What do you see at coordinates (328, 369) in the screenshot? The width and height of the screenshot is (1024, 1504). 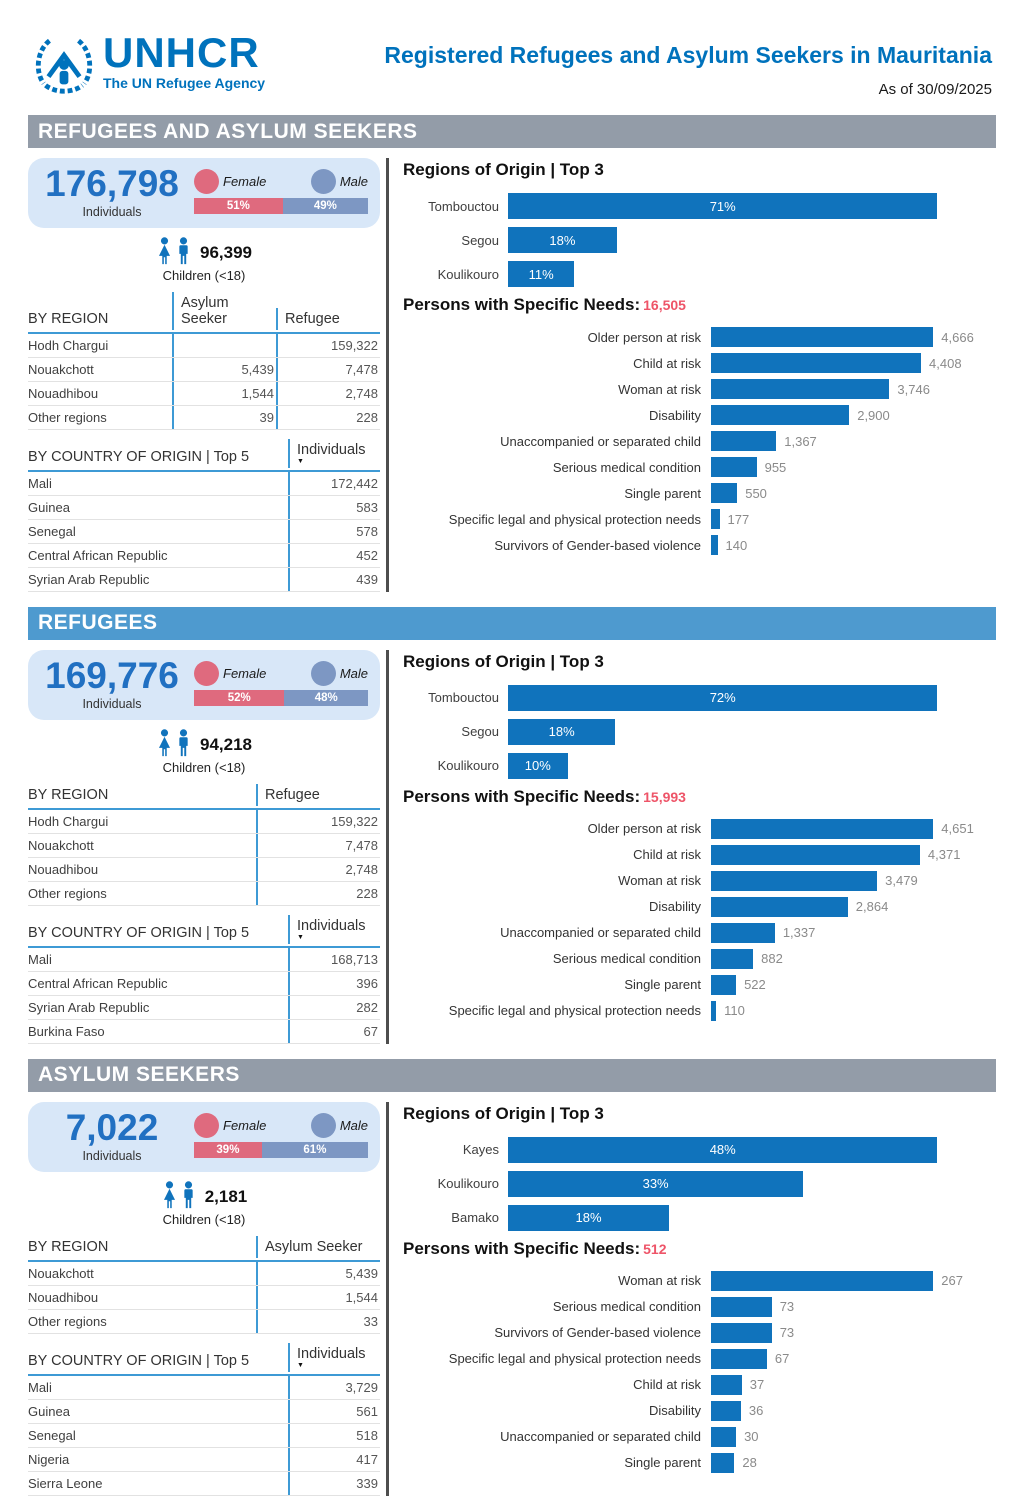 I see `row-value: 7,478` at bounding box center [328, 369].